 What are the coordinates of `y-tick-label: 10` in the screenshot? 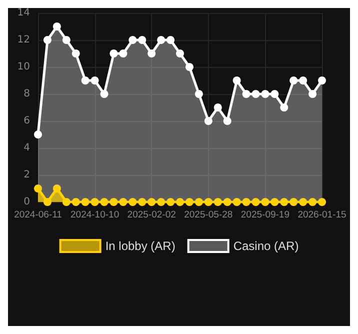 It's located at (23, 67).